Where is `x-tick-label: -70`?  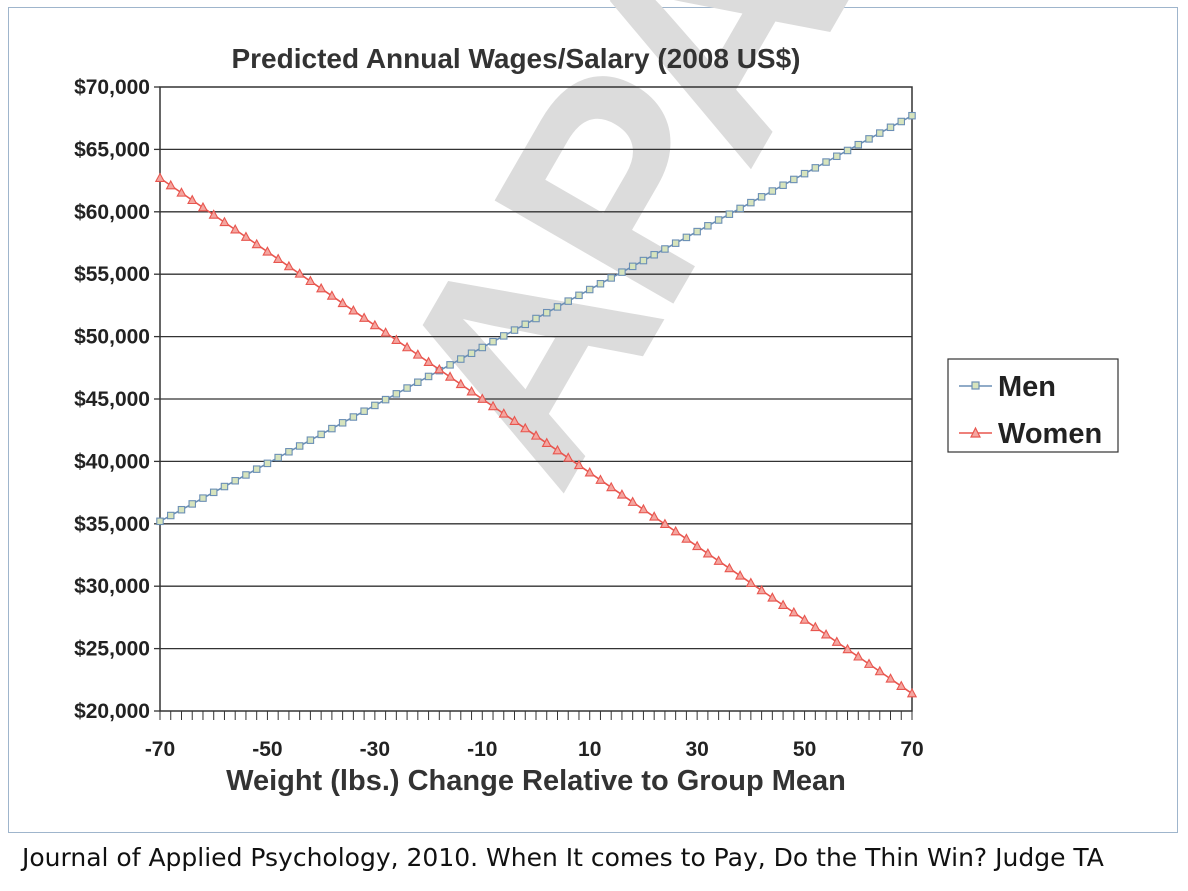 x-tick-label: -70 is located at coordinates (160, 749).